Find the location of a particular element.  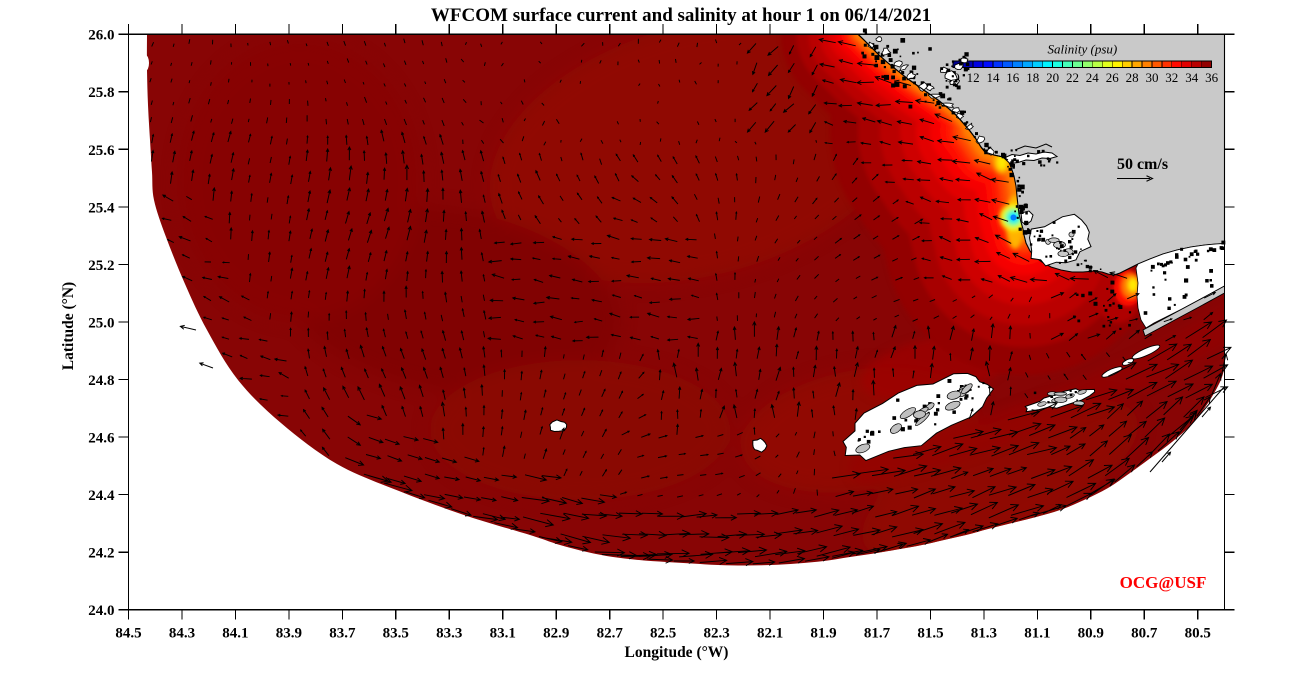

svg-text: 81.7 is located at coordinates (877, 634).